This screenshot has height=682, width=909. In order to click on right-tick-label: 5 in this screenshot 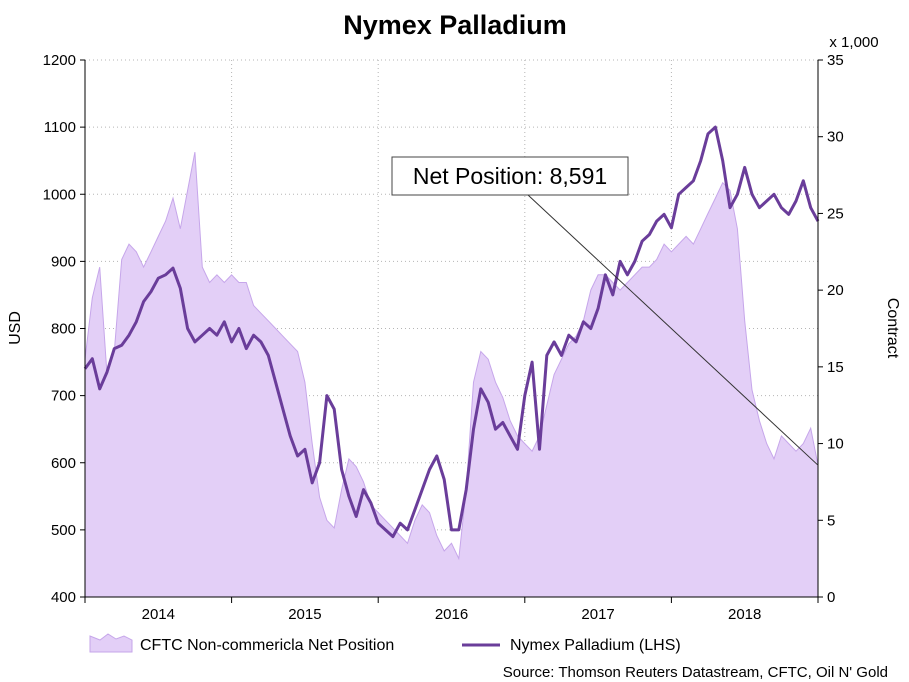, I will do `click(831, 520)`.